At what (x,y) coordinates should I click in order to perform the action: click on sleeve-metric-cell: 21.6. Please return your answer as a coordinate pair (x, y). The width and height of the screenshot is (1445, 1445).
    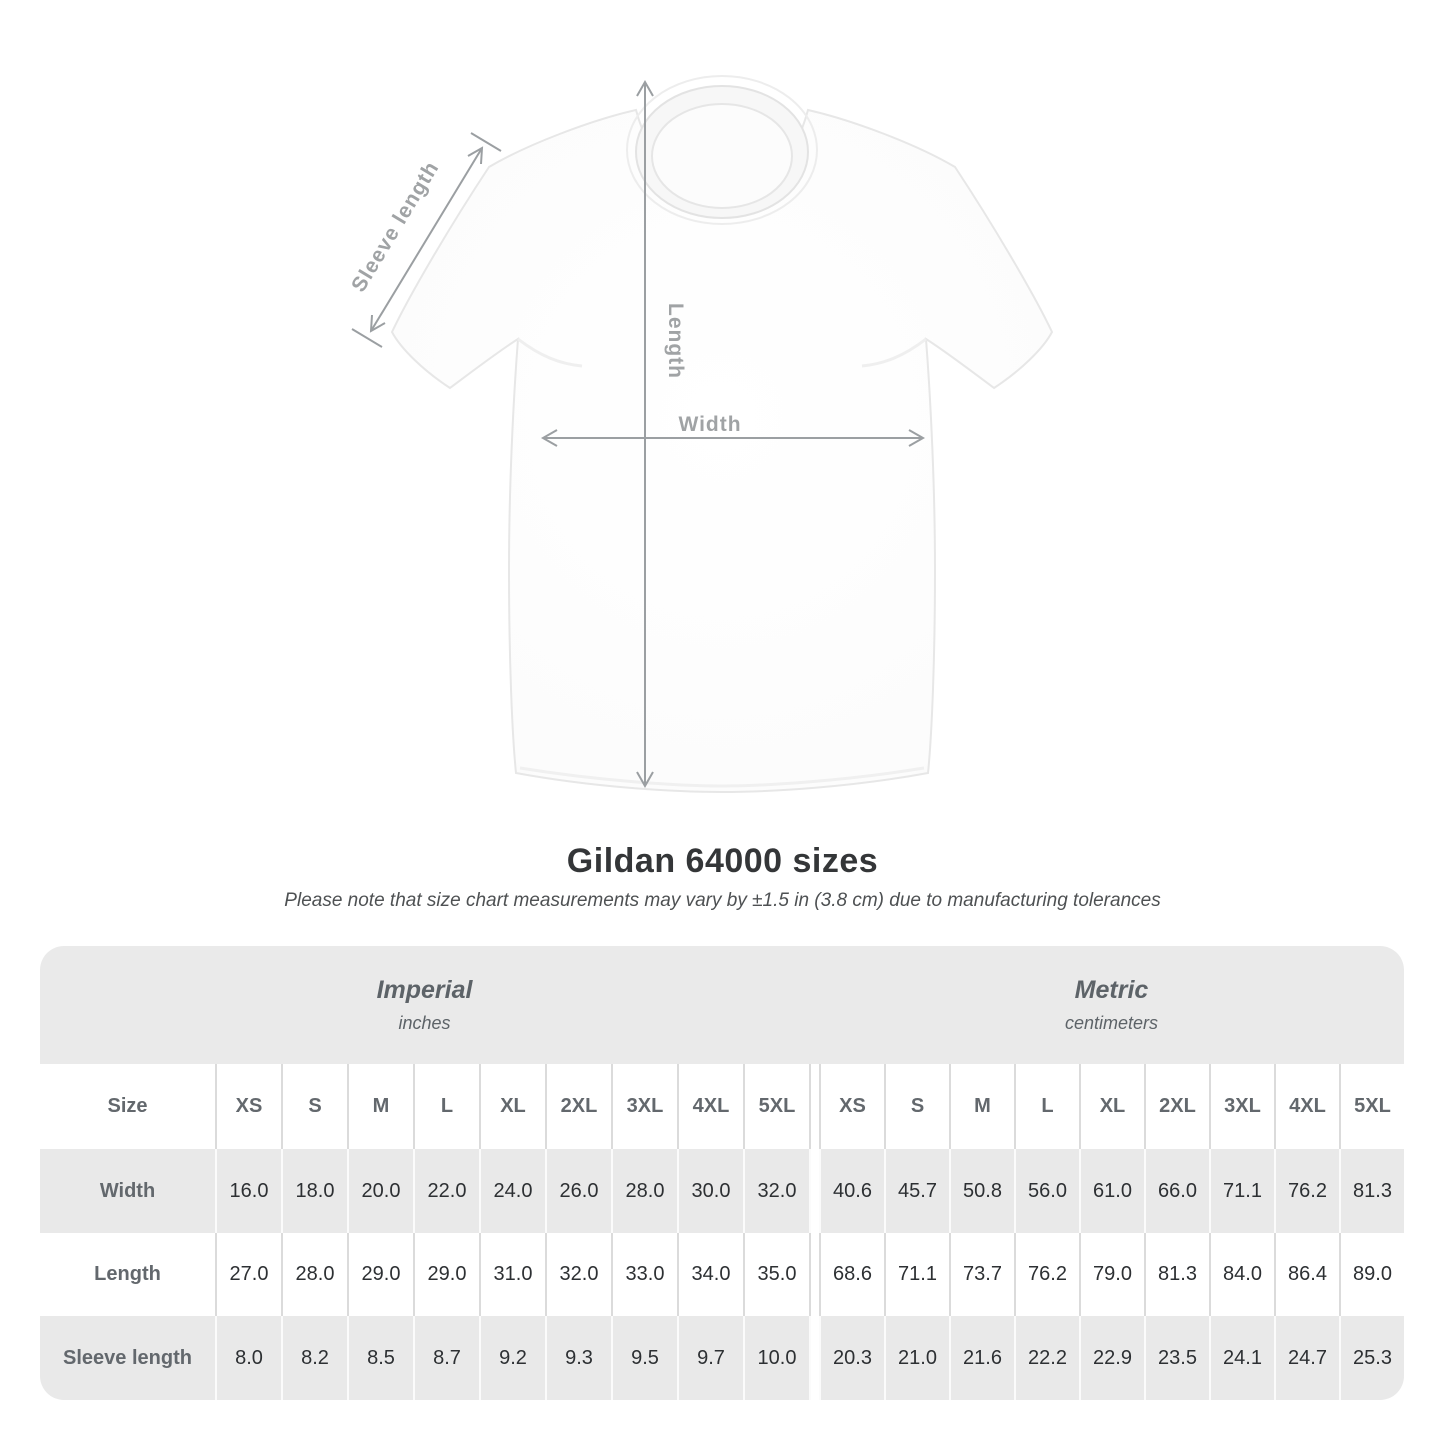
    Looking at the image, I should click on (981, 1358).